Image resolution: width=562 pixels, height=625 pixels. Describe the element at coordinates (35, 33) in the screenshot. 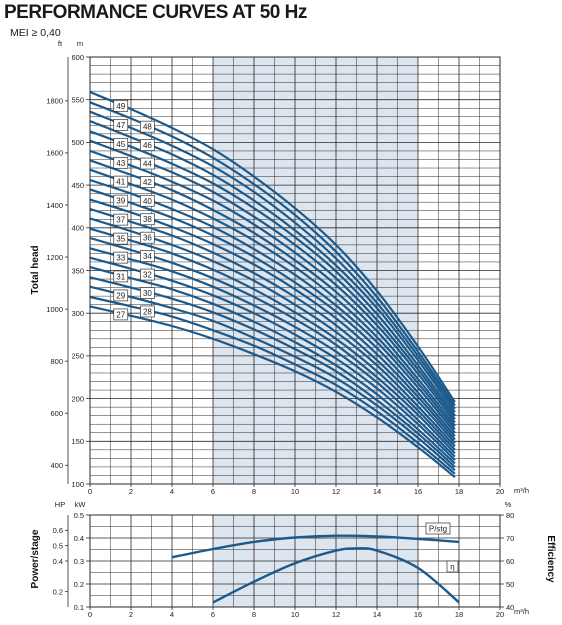

I see `page-subtitle: MEI ≥ 0,40` at that location.